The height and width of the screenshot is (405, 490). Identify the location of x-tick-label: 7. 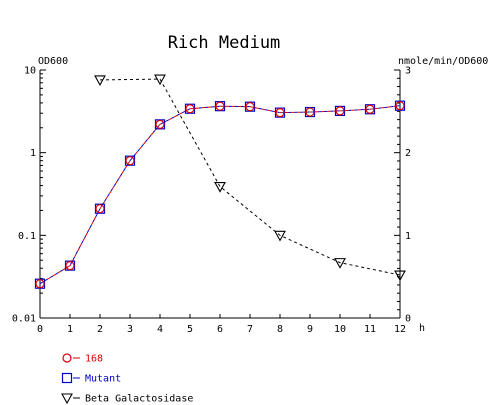
(250, 329).